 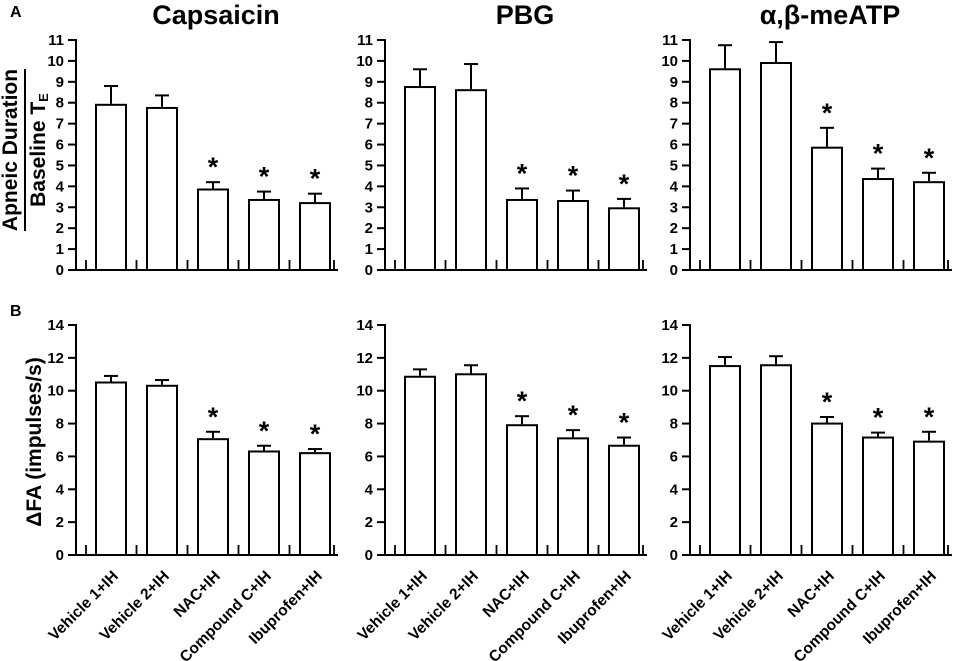 I want to click on chart-panel-a-pbg: 0 1 2 3 4 5 6 7 8 9 10 11 * * *, so click(x=501, y=155).